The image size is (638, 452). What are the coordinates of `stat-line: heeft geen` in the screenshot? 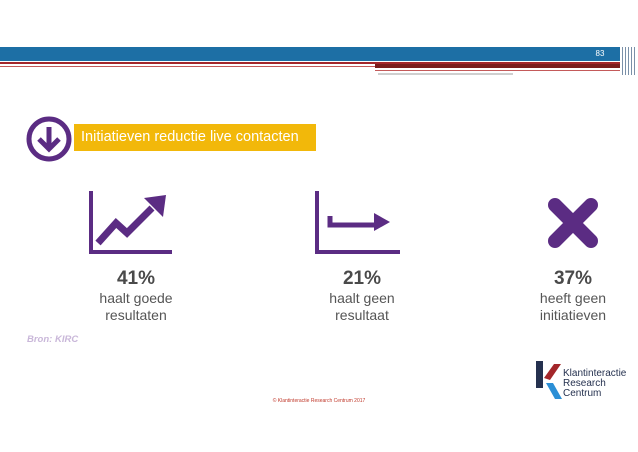 It's located at (573, 298).